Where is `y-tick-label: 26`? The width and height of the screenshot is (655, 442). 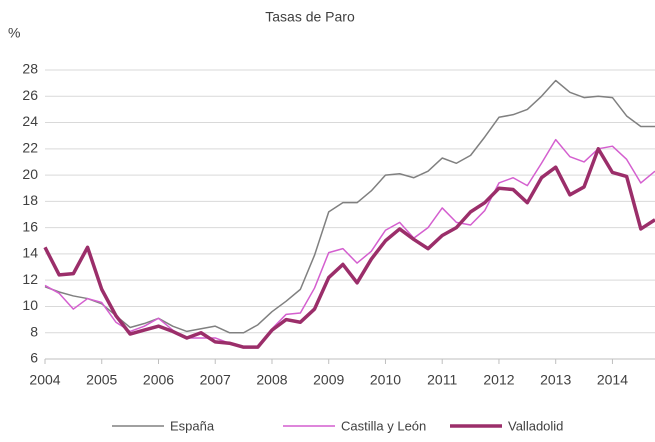
y-tick-label: 26 is located at coordinates (30, 95).